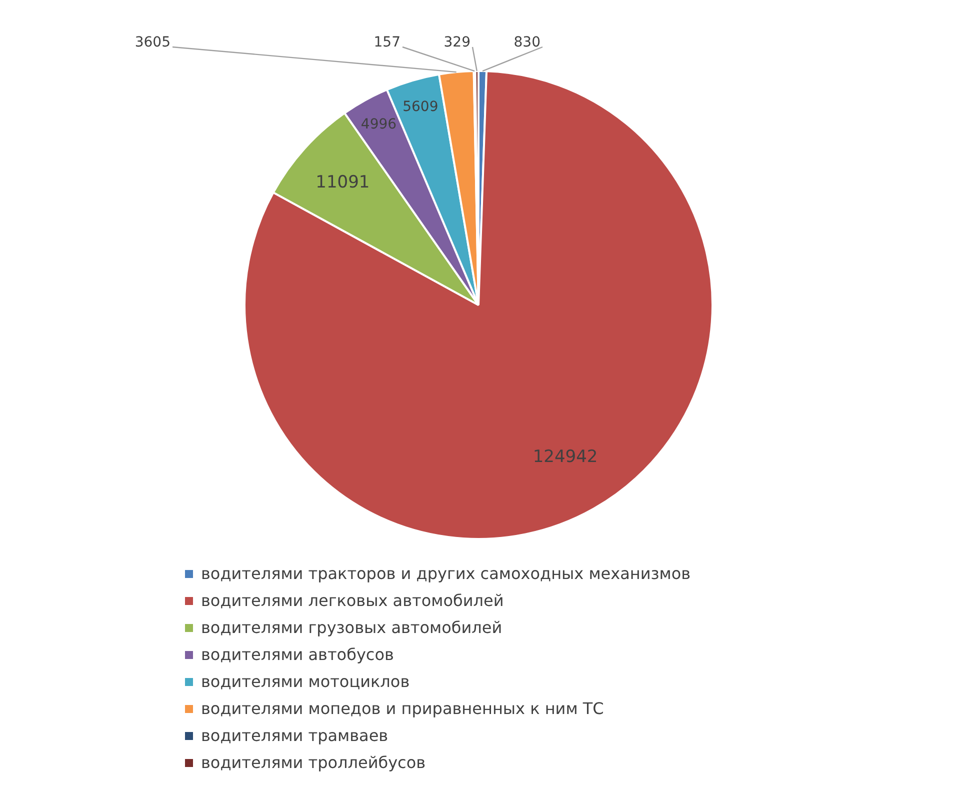 This screenshot has width=957, height=811. Describe the element at coordinates (402, 709) in the screenshot. I see `legend-label: водителями мопедов и приравненных к ним ТС` at that location.